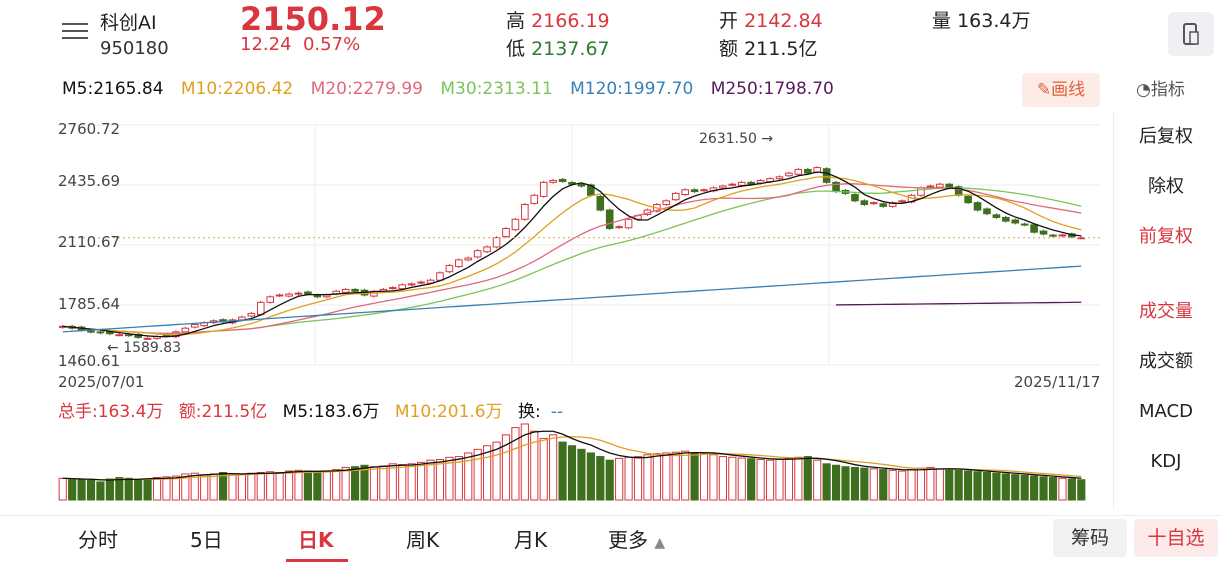 Image resolution: width=1221 pixels, height=562 pixels. Describe the element at coordinates (531, 540) in the screenshot. I see `tab-monthly-k: 月K` at that location.